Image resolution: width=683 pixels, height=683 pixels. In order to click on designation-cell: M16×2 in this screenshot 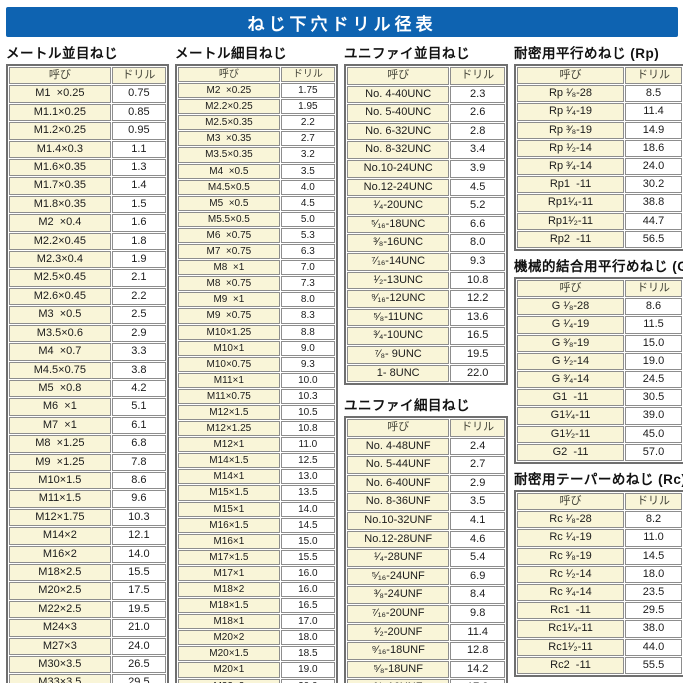, I will do `click(60, 554)`.